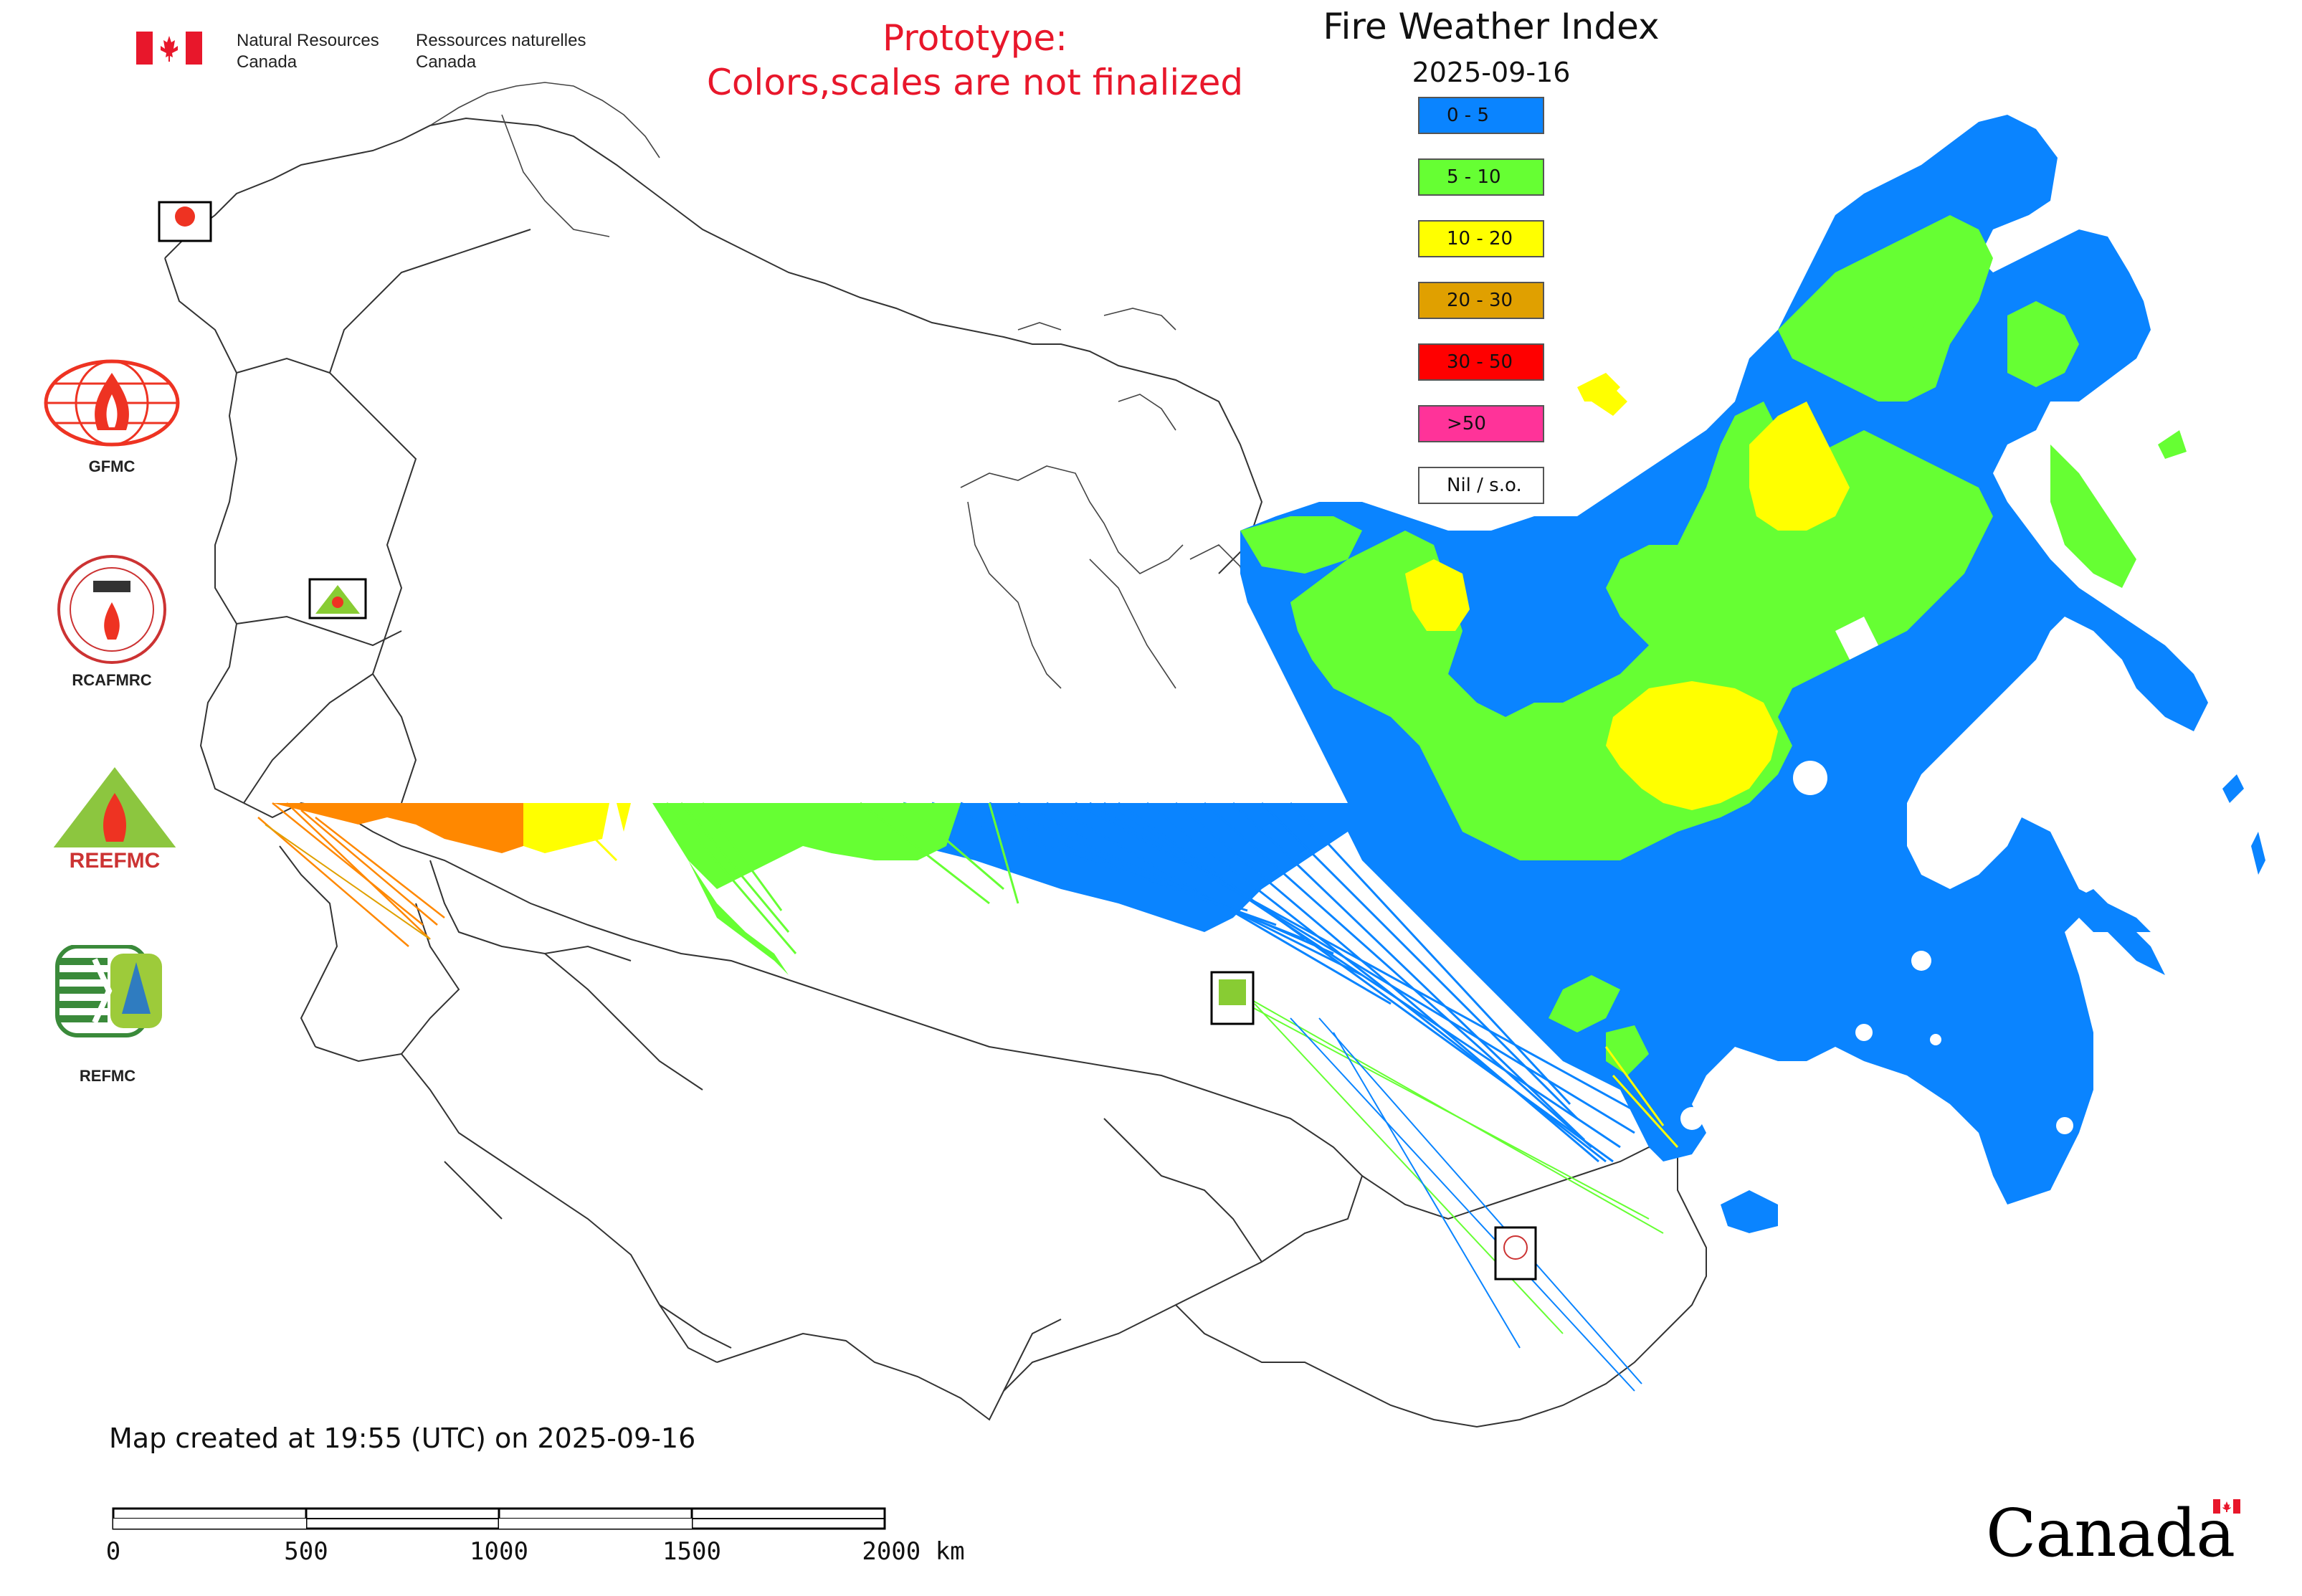 This screenshot has height=1596, width=2302. Describe the element at coordinates (402, 1438) in the screenshot. I see `map-created-note: Map created at 19:55 (UTC) on 2025-09-16` at that location.